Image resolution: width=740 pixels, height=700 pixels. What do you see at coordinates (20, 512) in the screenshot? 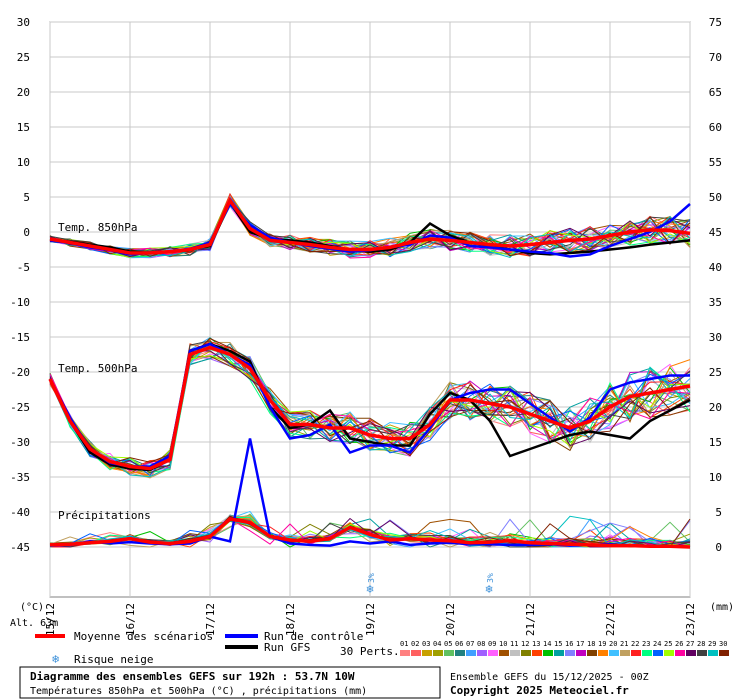
I see `left-tick-label: -40` at bounding box center [20, 512].